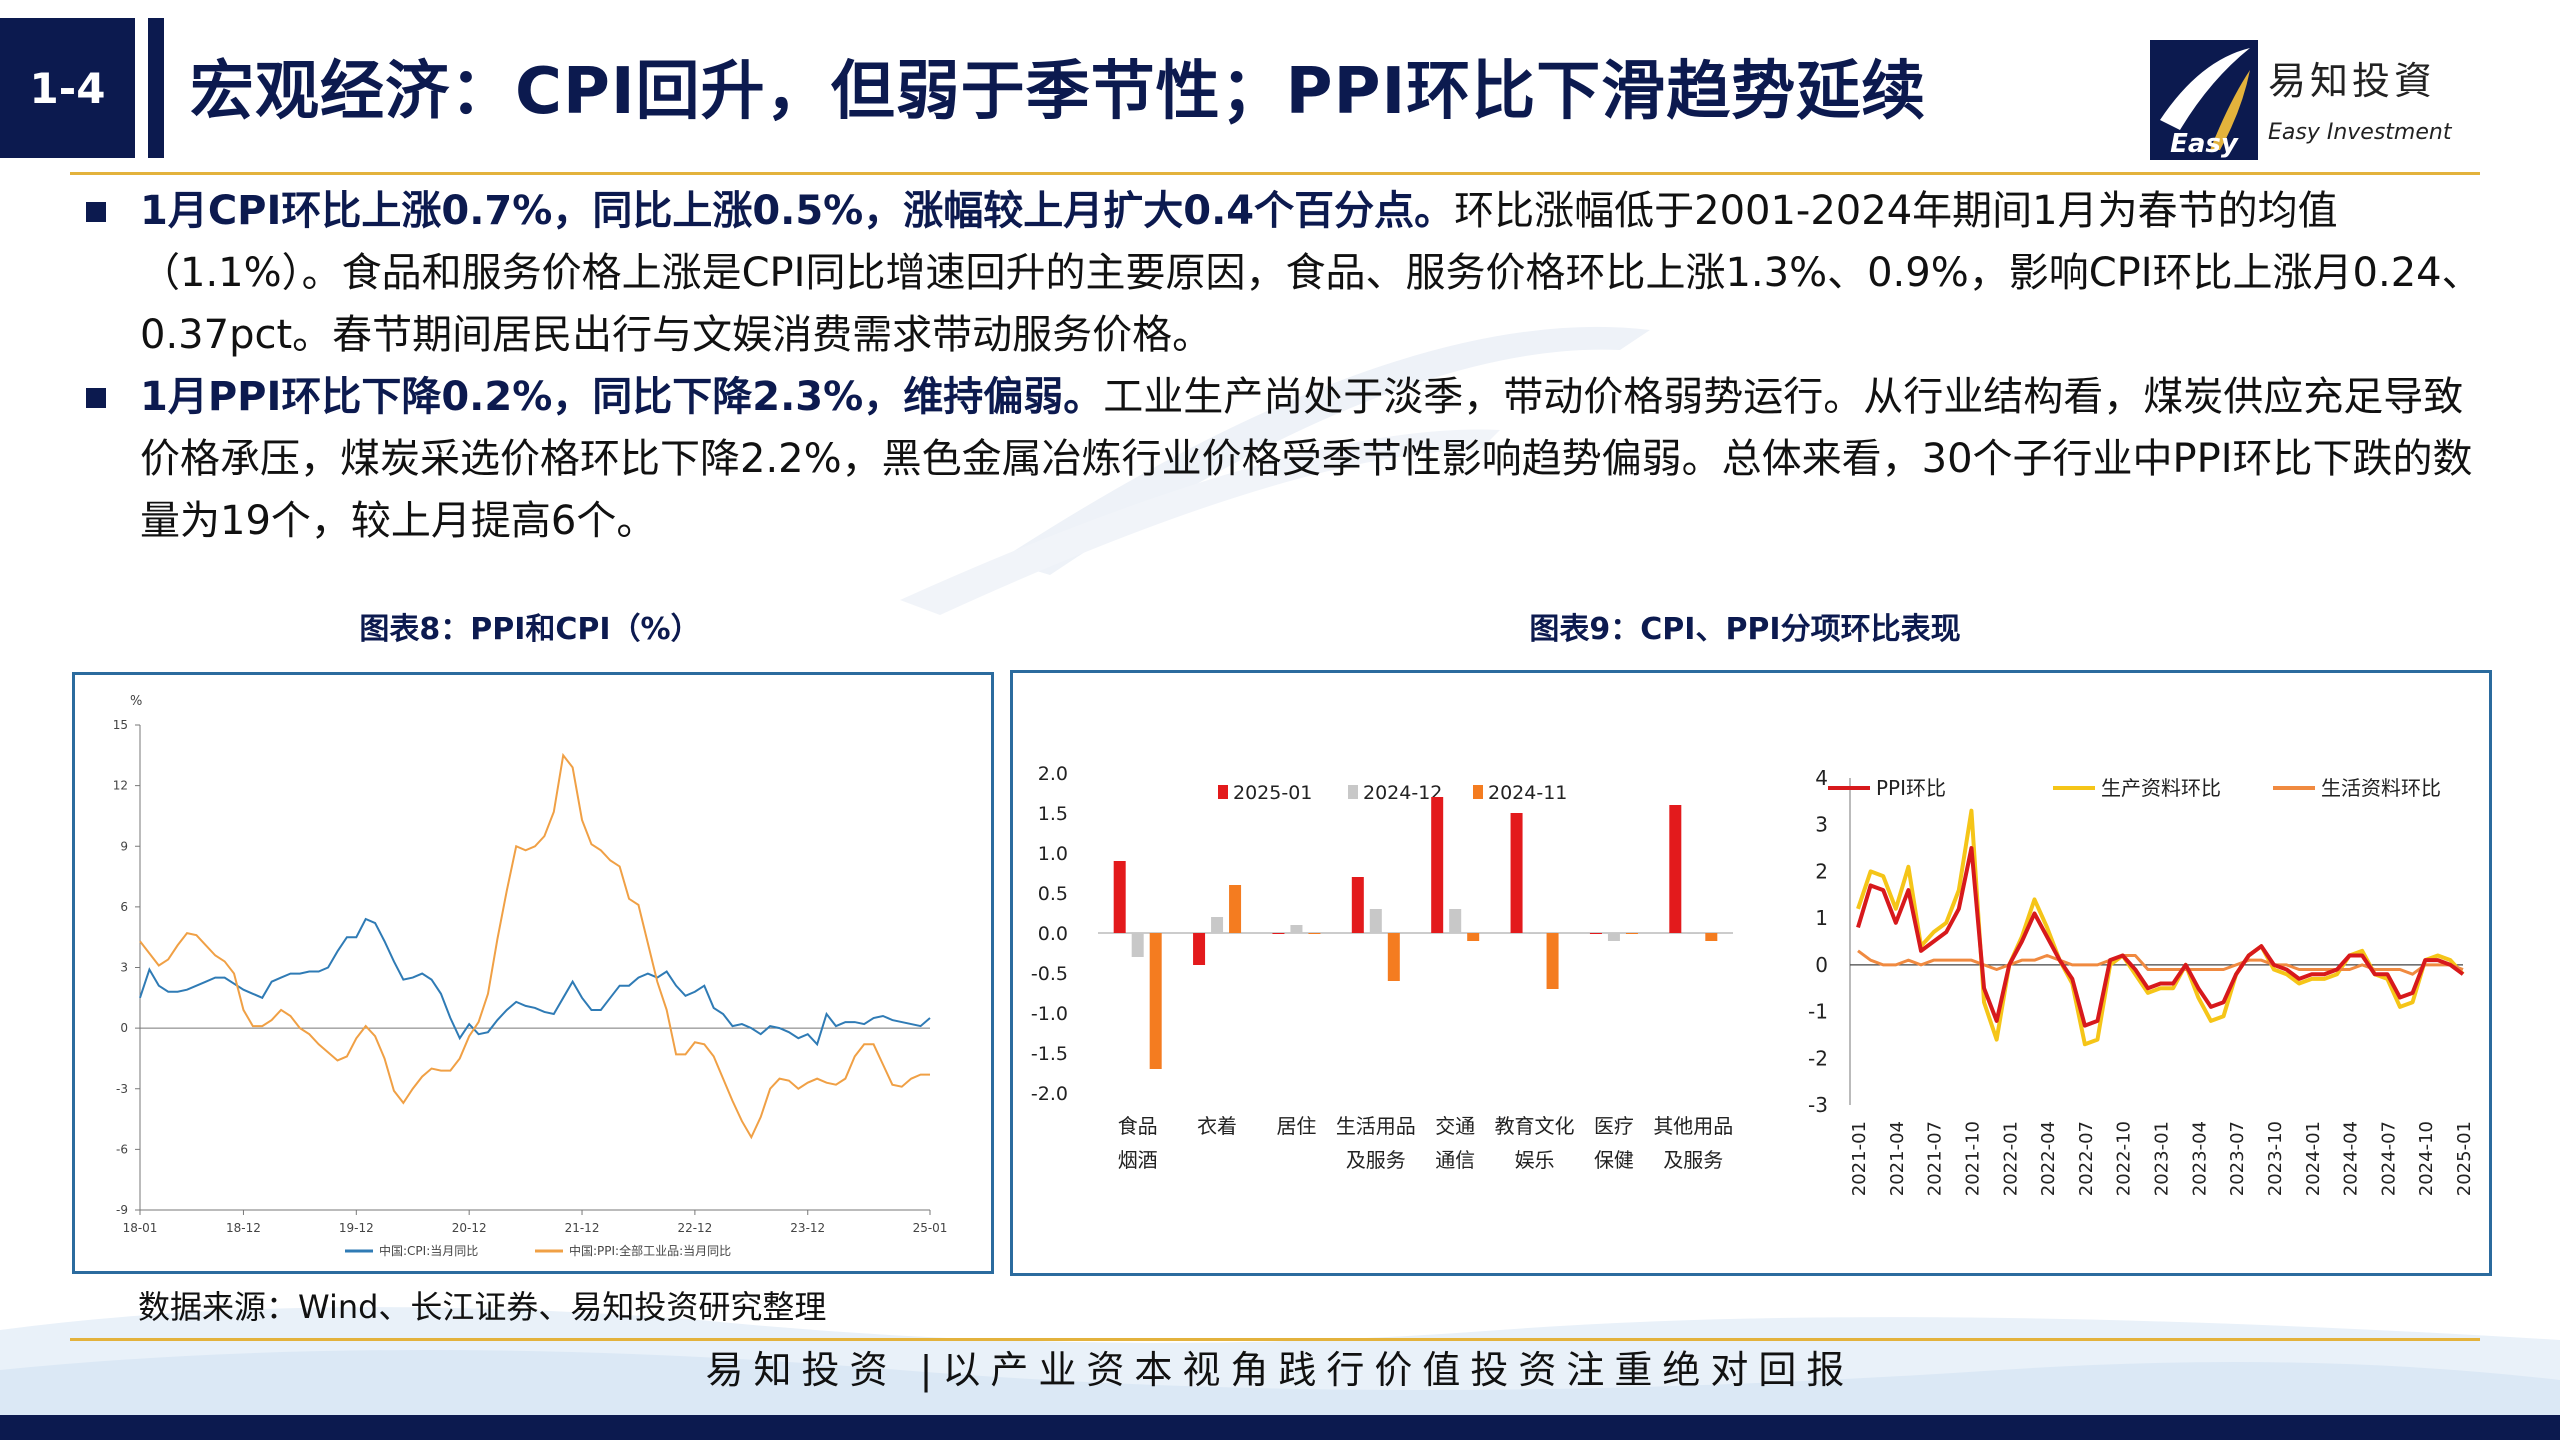  I want to click on x-category-label: 居住, so click(1296, 1126).